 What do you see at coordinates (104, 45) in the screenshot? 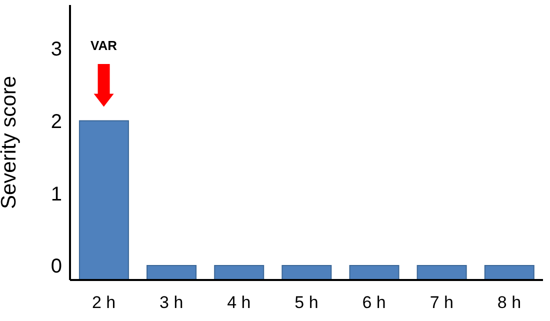
I see `annotation: VAR` at bounding box center [104, 45].